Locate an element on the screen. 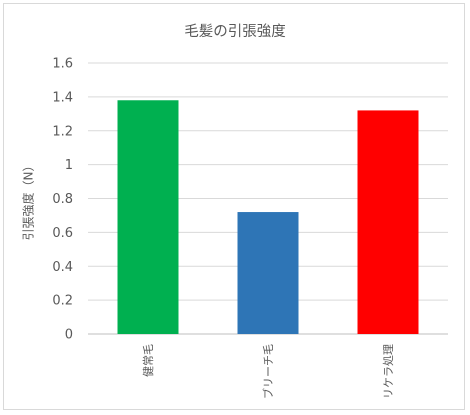 Image resolution: width=470 pixels, height=415 pixels. y-tick-label: 0.6 is located at coordinates (62, 233).